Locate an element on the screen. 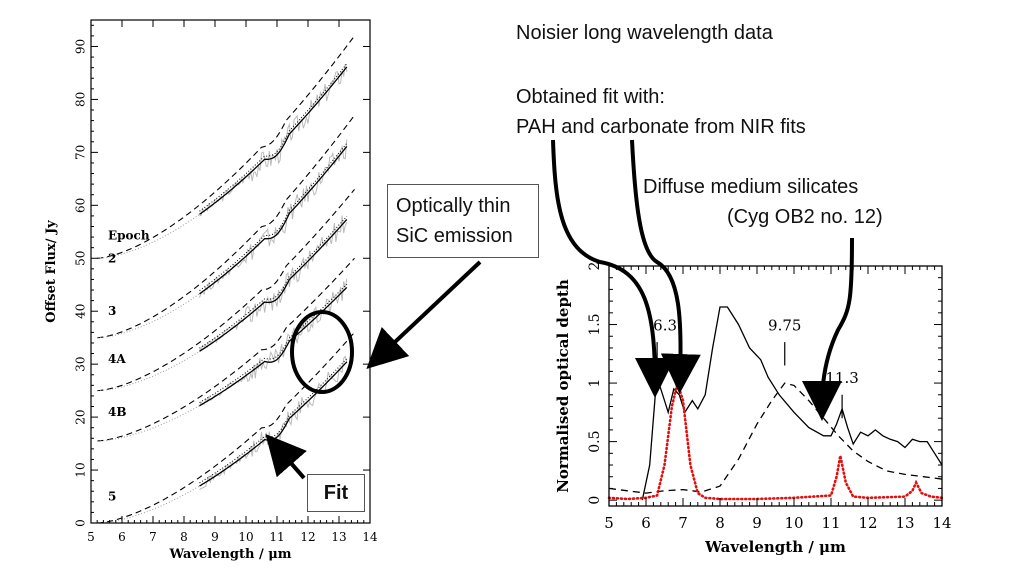  right-xtick-label: 12 is located at coordinates (867, 523).